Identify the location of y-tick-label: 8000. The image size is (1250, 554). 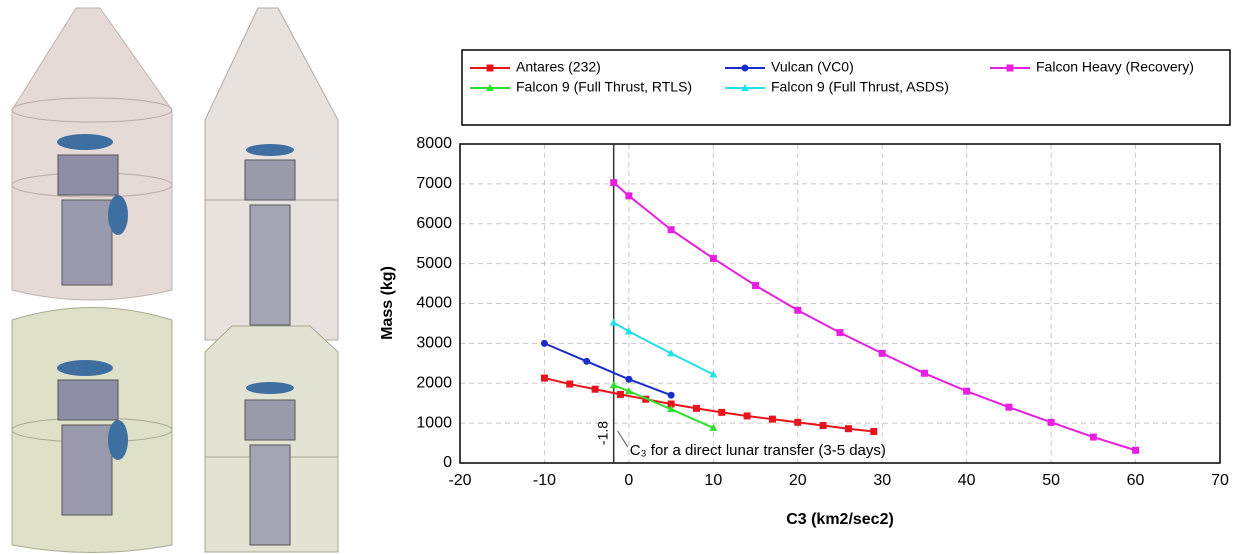
(434, 143).